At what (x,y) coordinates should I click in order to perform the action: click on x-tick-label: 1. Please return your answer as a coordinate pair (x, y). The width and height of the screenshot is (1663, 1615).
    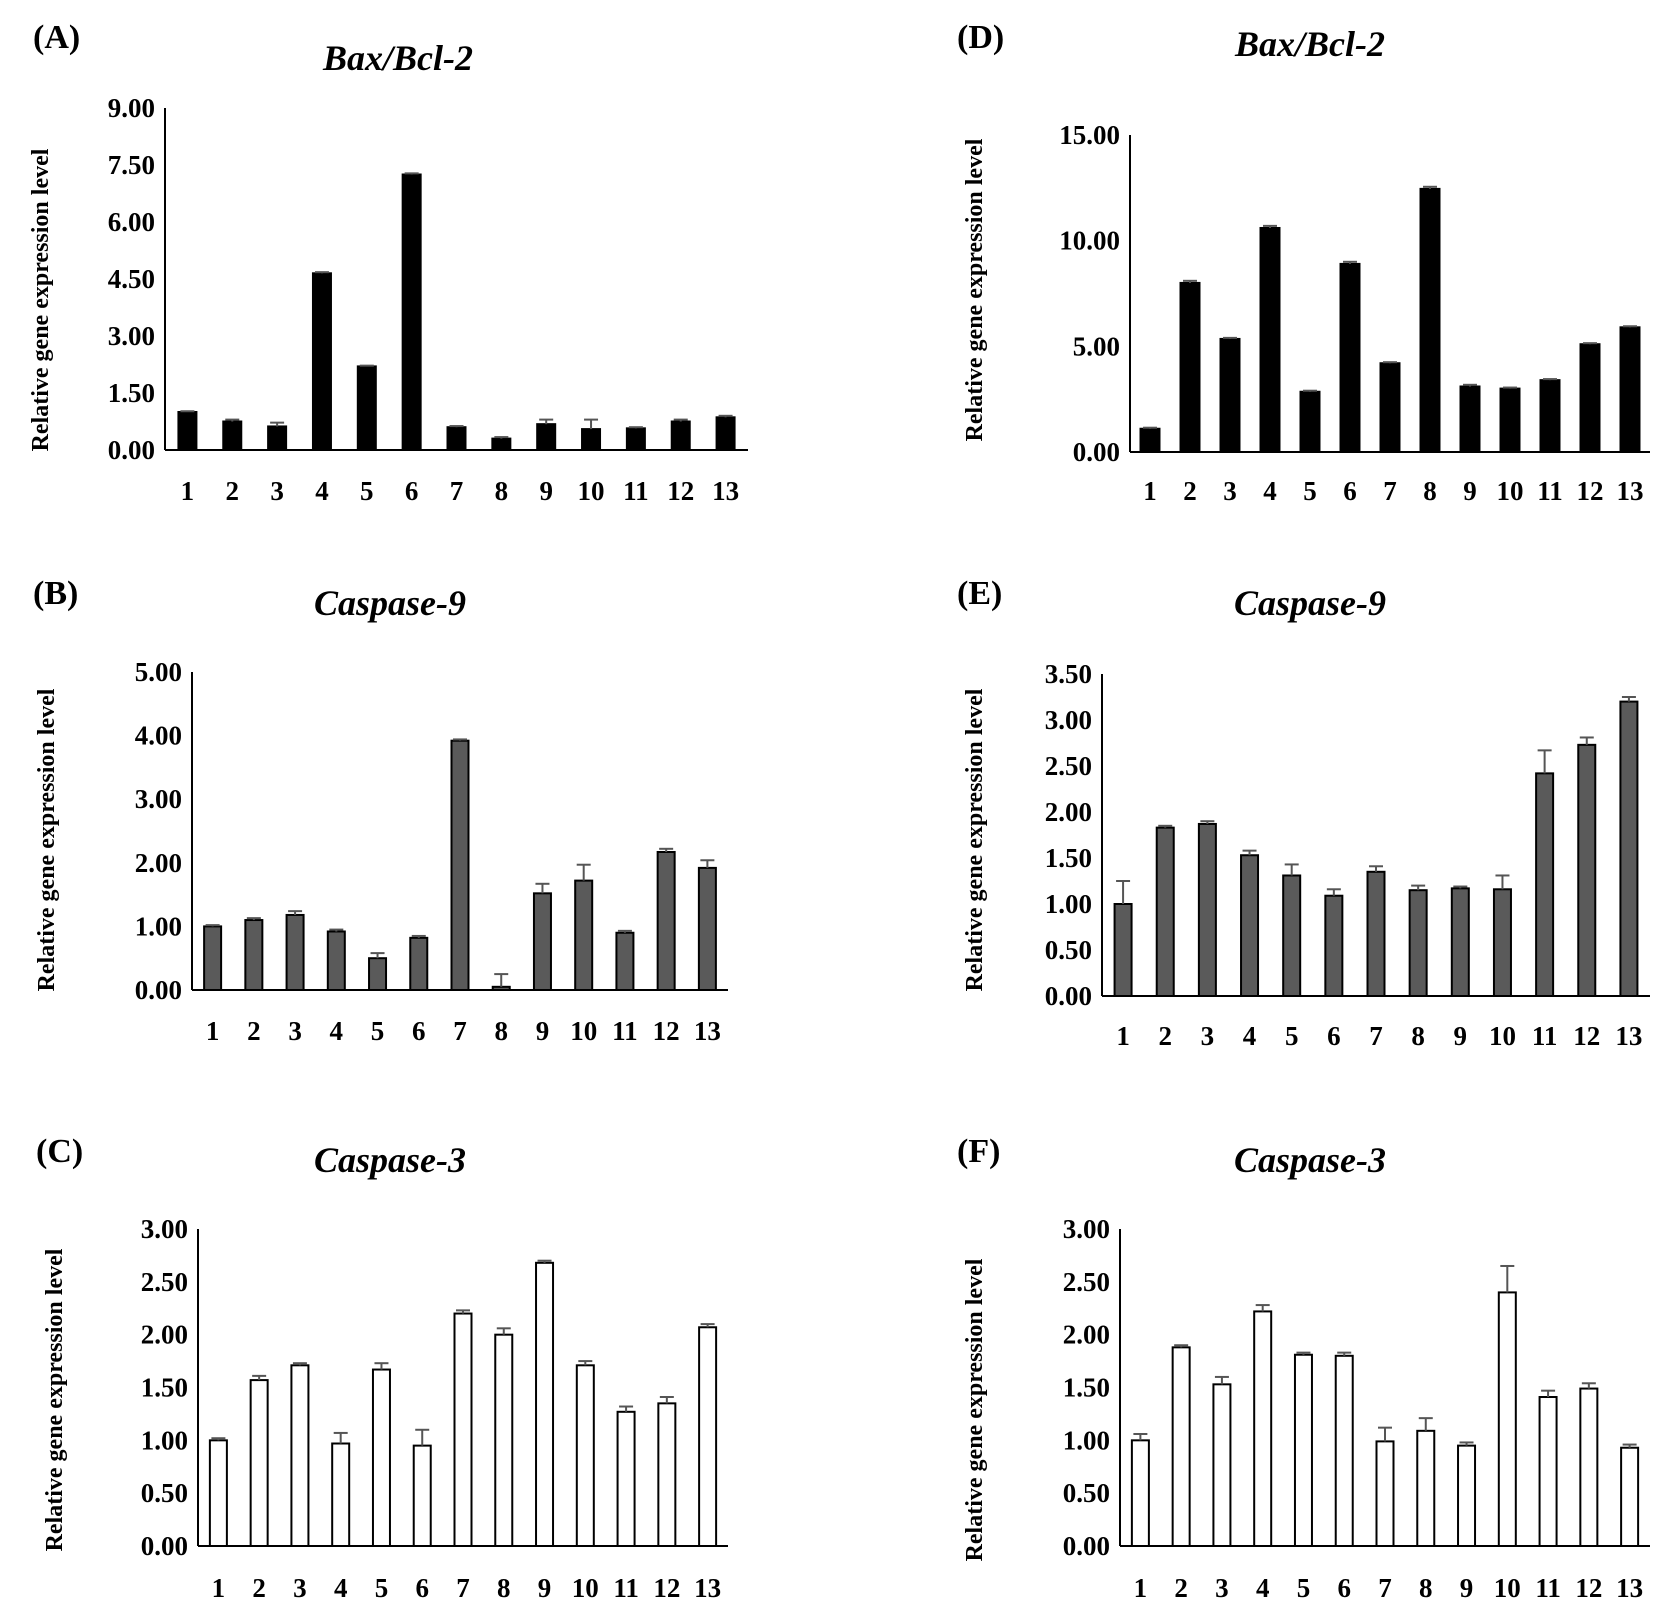
    Looking at the image, I should click on (213, 1031).